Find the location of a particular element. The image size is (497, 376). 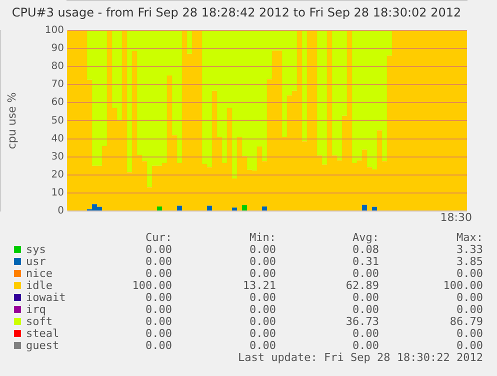

legend-label: iowait is located at coordinates (46, 297).